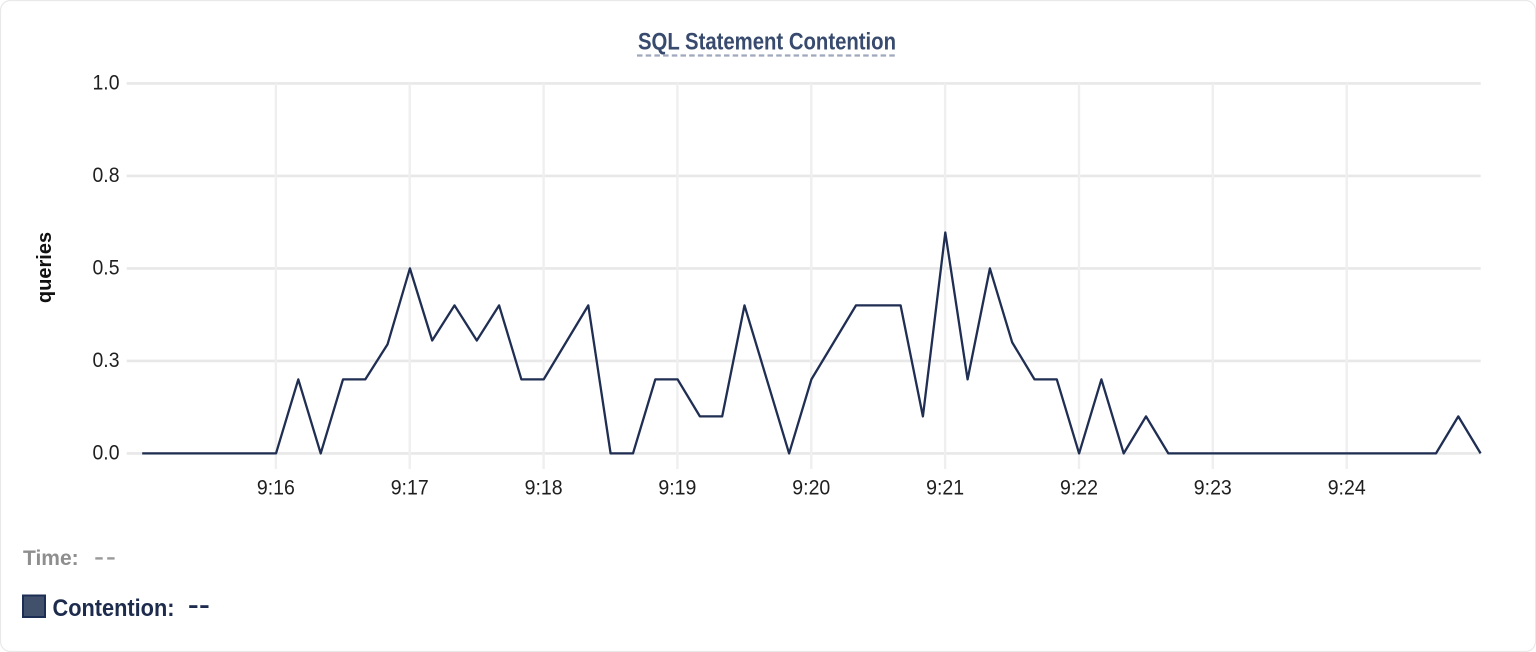 This screenshot has width=1536, height=652. Describe the element at coordinates (45, 267) in the screenshot. I see `svg-text: queries` at that location.